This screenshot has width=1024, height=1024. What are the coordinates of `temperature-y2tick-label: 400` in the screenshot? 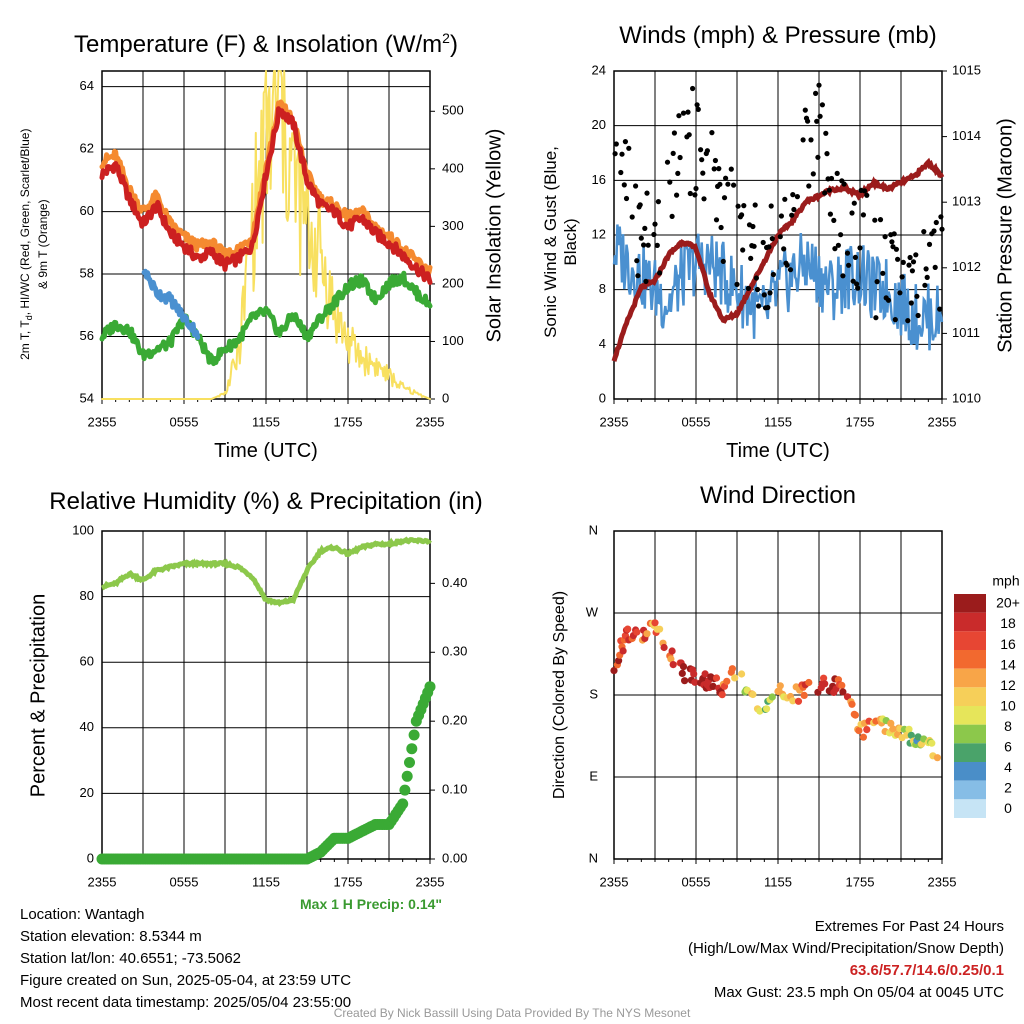 It's located at (453, 167).